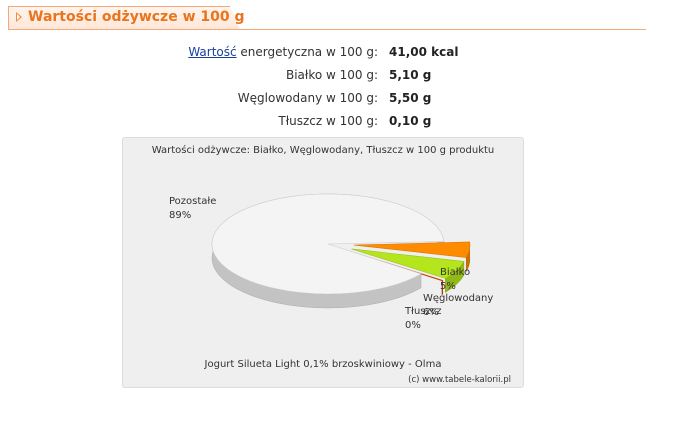  I want to click on energy-row: Wartość energetyczna w 100 g: 41,00 kcal, so click(341, 54).